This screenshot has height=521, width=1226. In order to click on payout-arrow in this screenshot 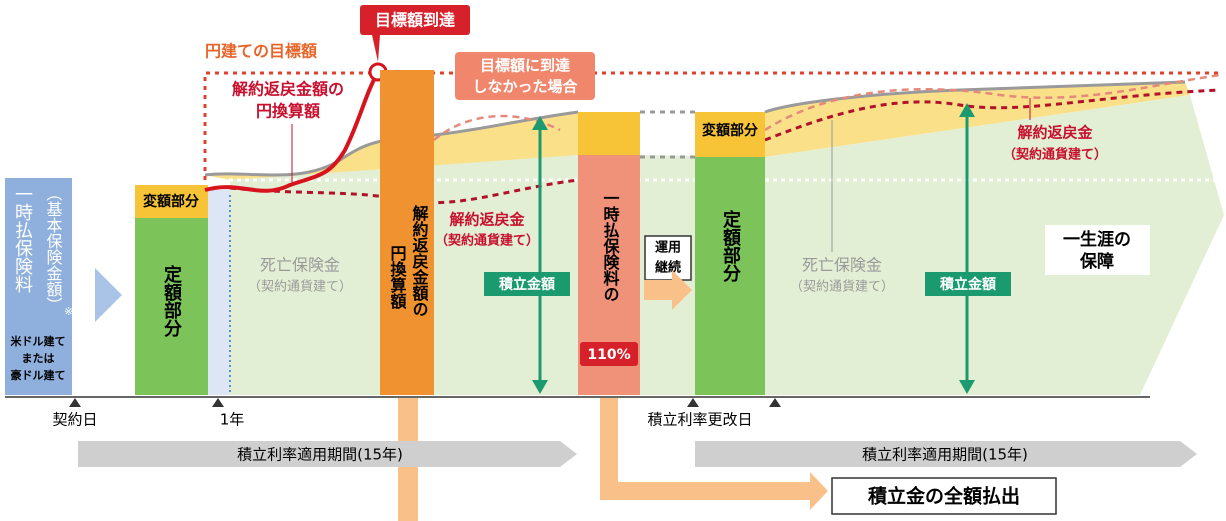, I will do `click(714, 454)`.